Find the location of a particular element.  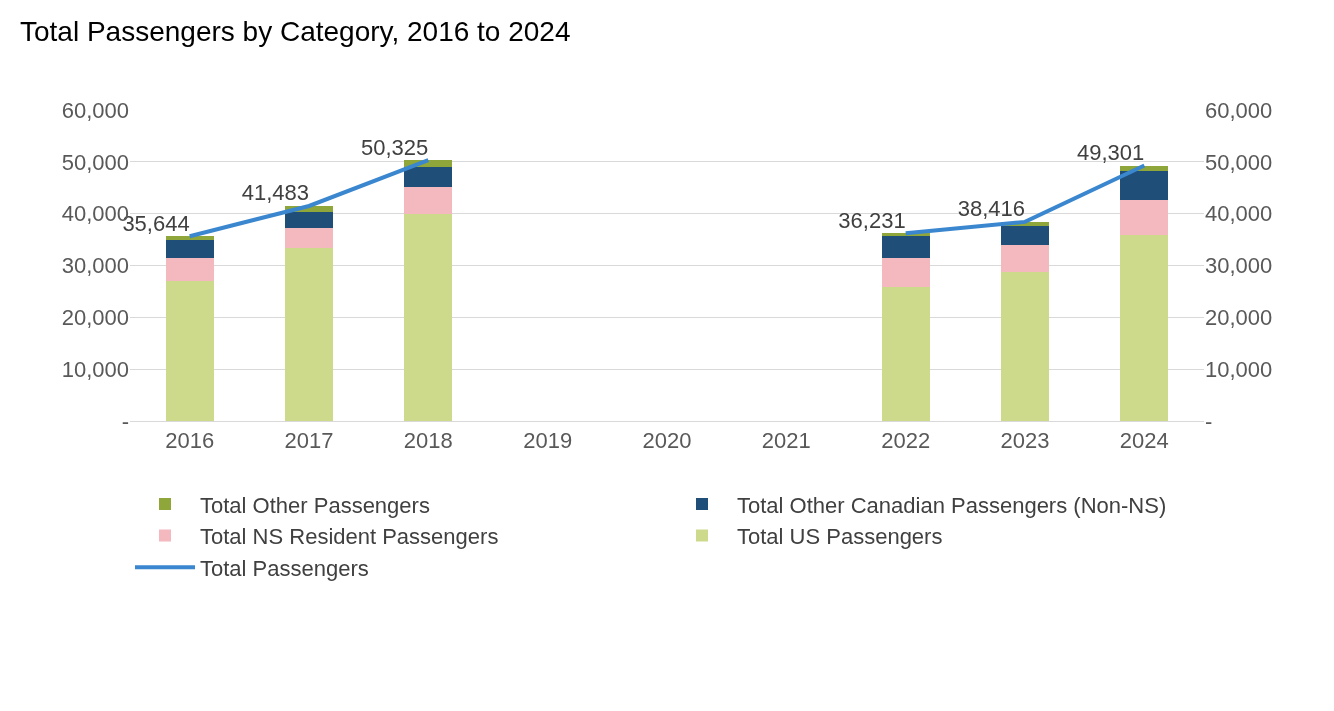

y2-tick-label: 40,000 is located at coordinates (1239, 214).